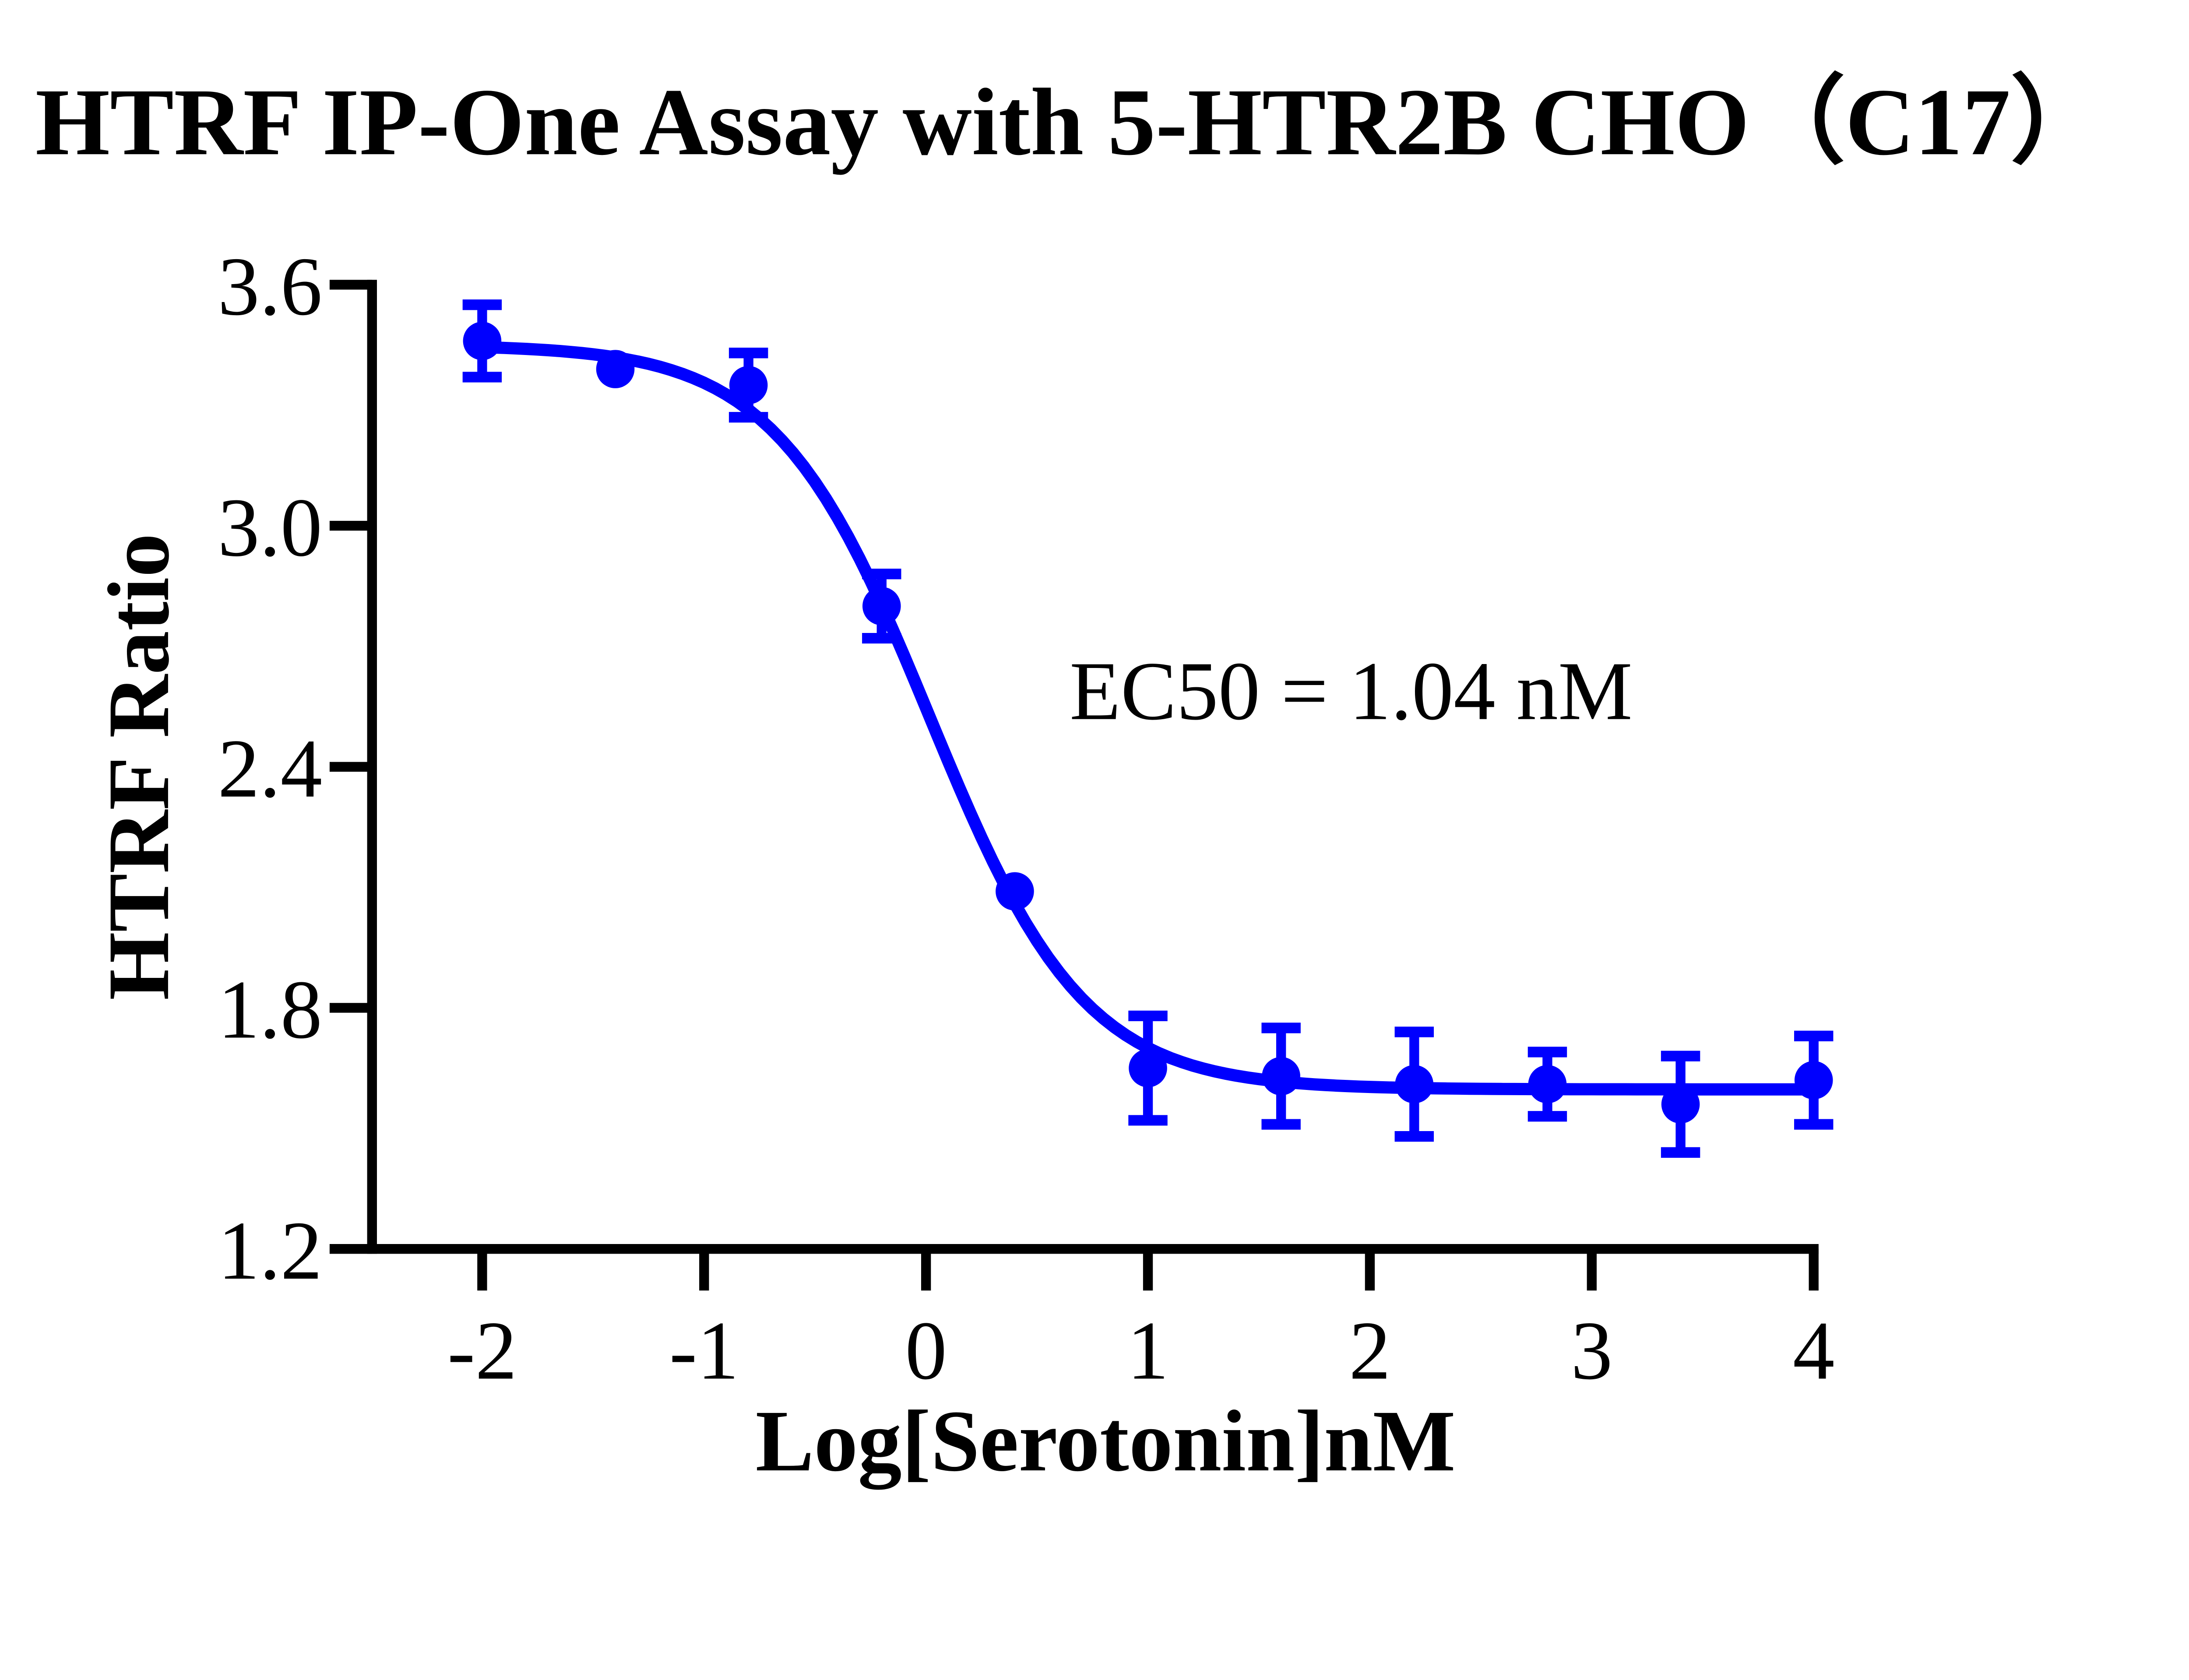 Image resolution: width=2189 pixels, height=1680 pixels. I want to click on x-tick-label: 4, so click(1814, 1350).